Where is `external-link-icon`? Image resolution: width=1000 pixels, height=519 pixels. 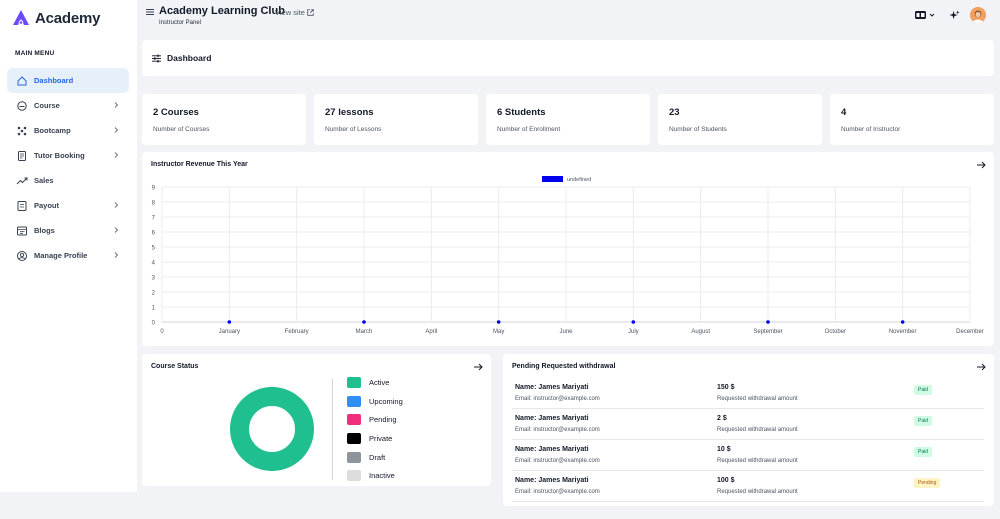
external-link-icon is located at coordinates (310, 12).